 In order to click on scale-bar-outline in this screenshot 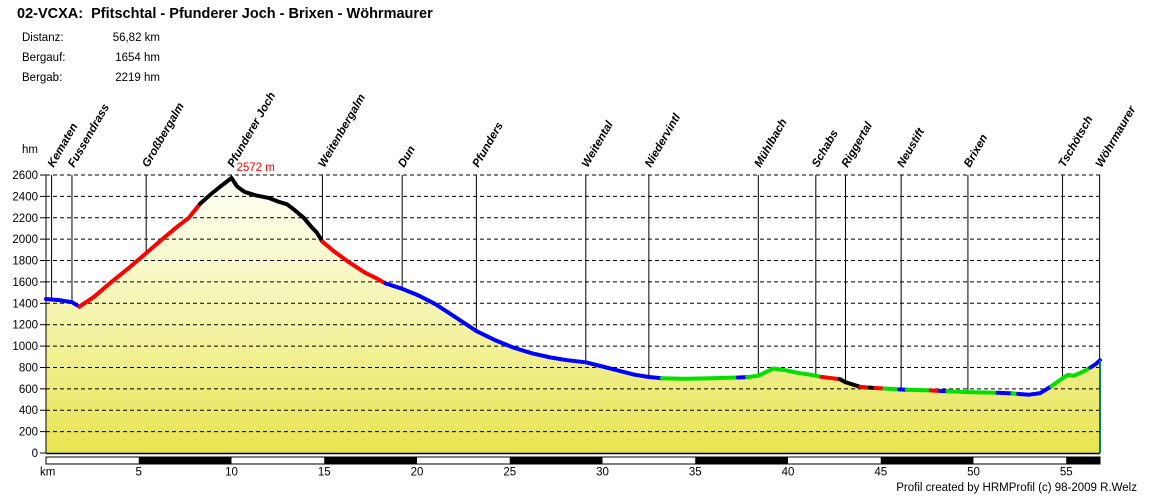, I will do `click(573, 460)`.